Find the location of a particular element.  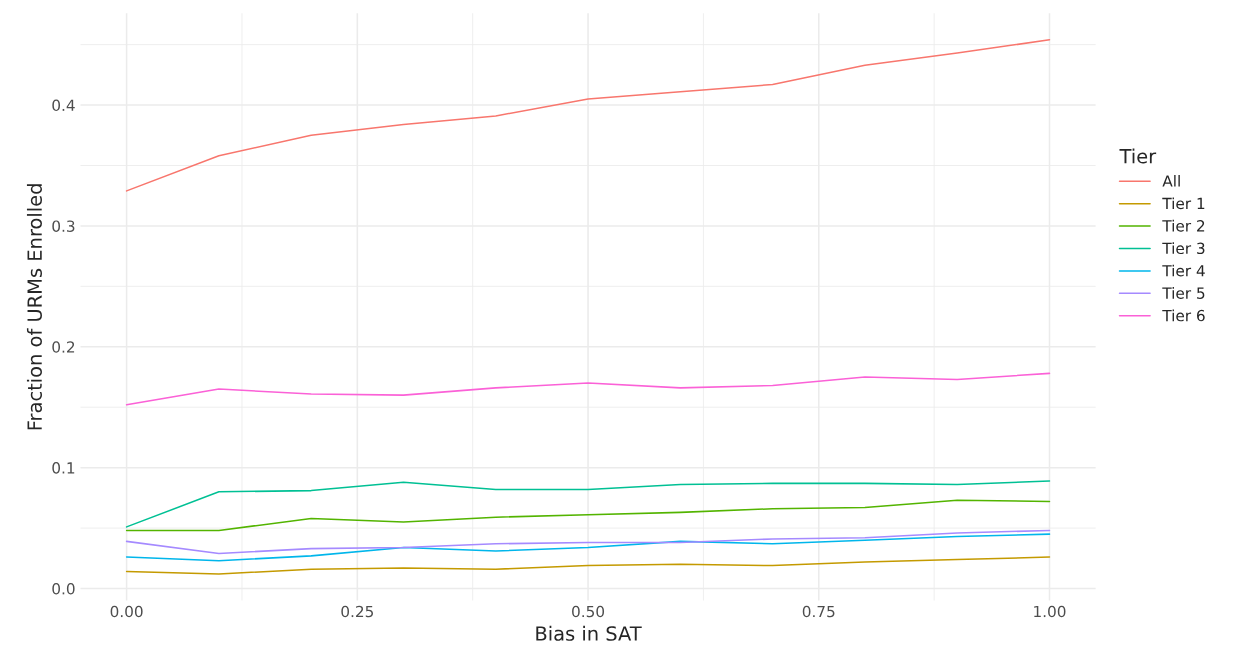

legend-label: Tier 6 is located at coordinates (1183, 315).